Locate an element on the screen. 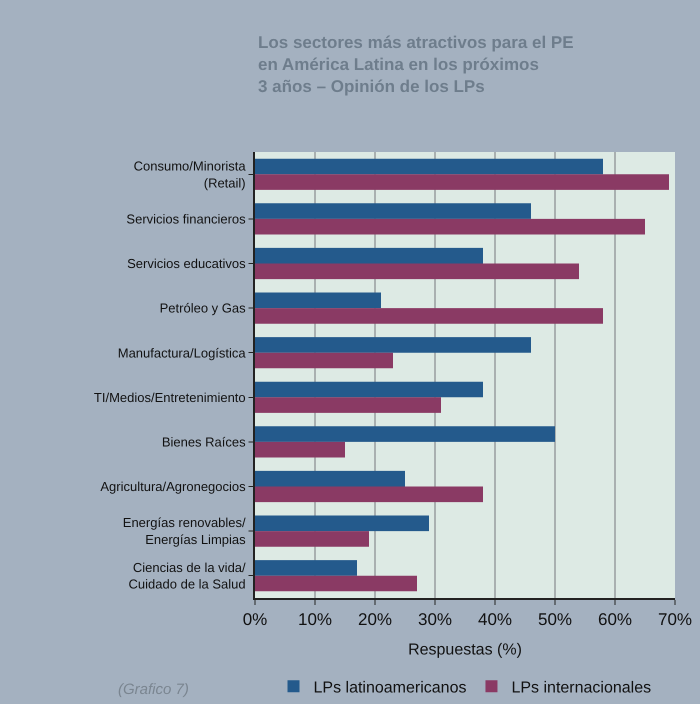 This screenshot has height=704, width=700. x-tick-label: 60% is located at coordinates (615, 620).